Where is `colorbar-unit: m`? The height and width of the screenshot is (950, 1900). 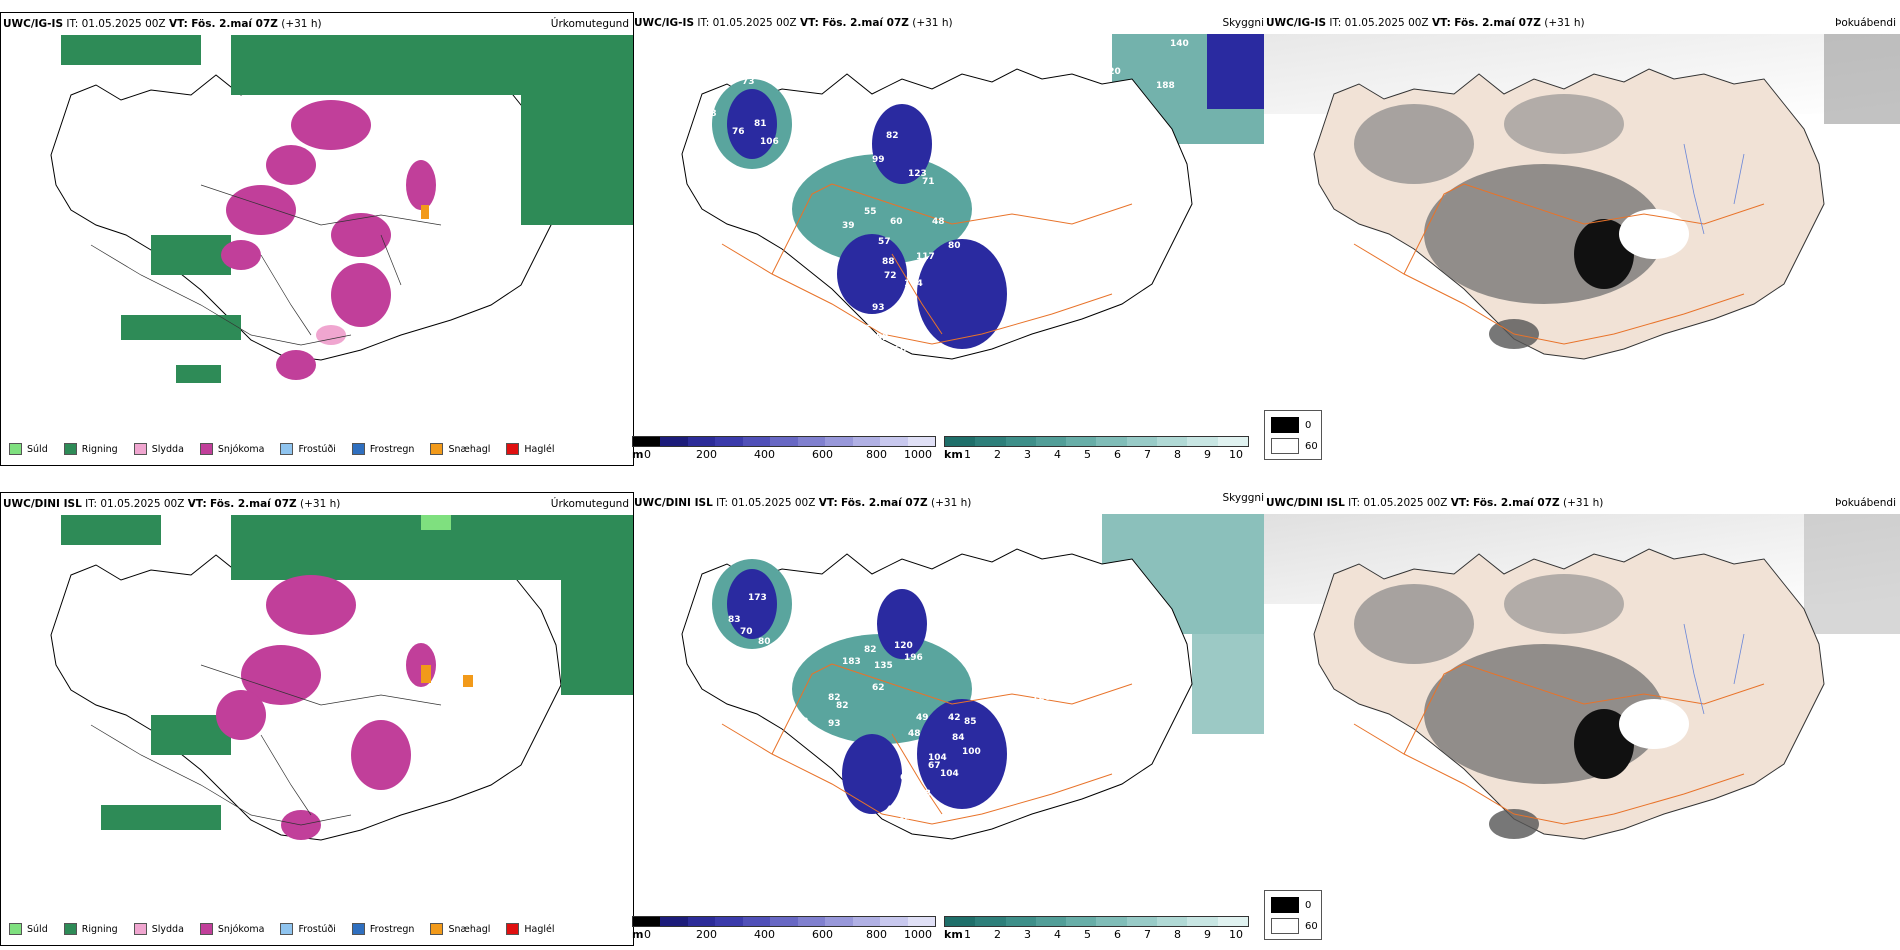 colorbar-unit: m is located at coordinates (638, 454).